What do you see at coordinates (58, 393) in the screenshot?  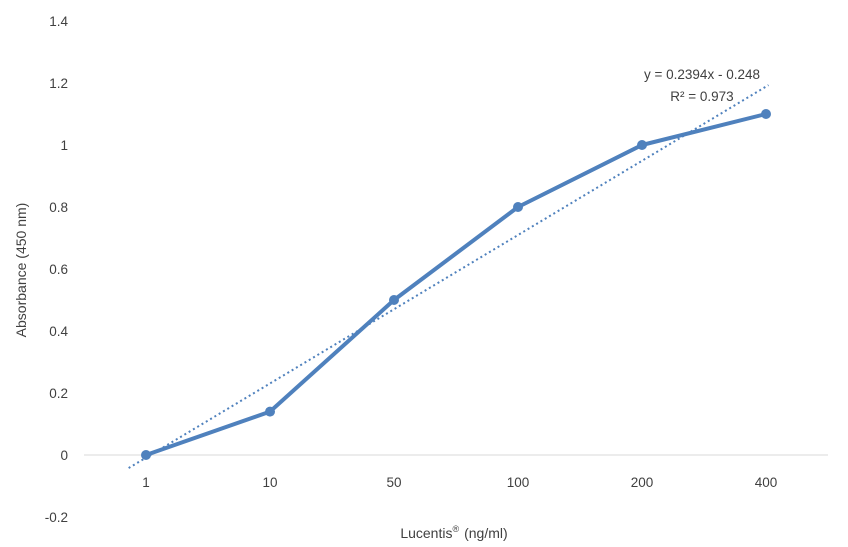 I see `y-tick-label: 0.2` at bounding box center [58, 393].